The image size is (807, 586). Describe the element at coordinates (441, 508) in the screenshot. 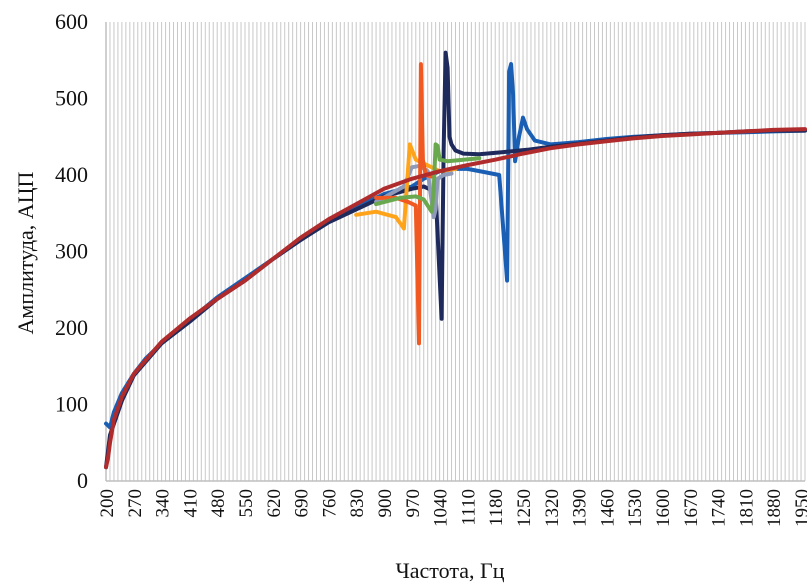

I see `x-tick-label: 1040` at that location.